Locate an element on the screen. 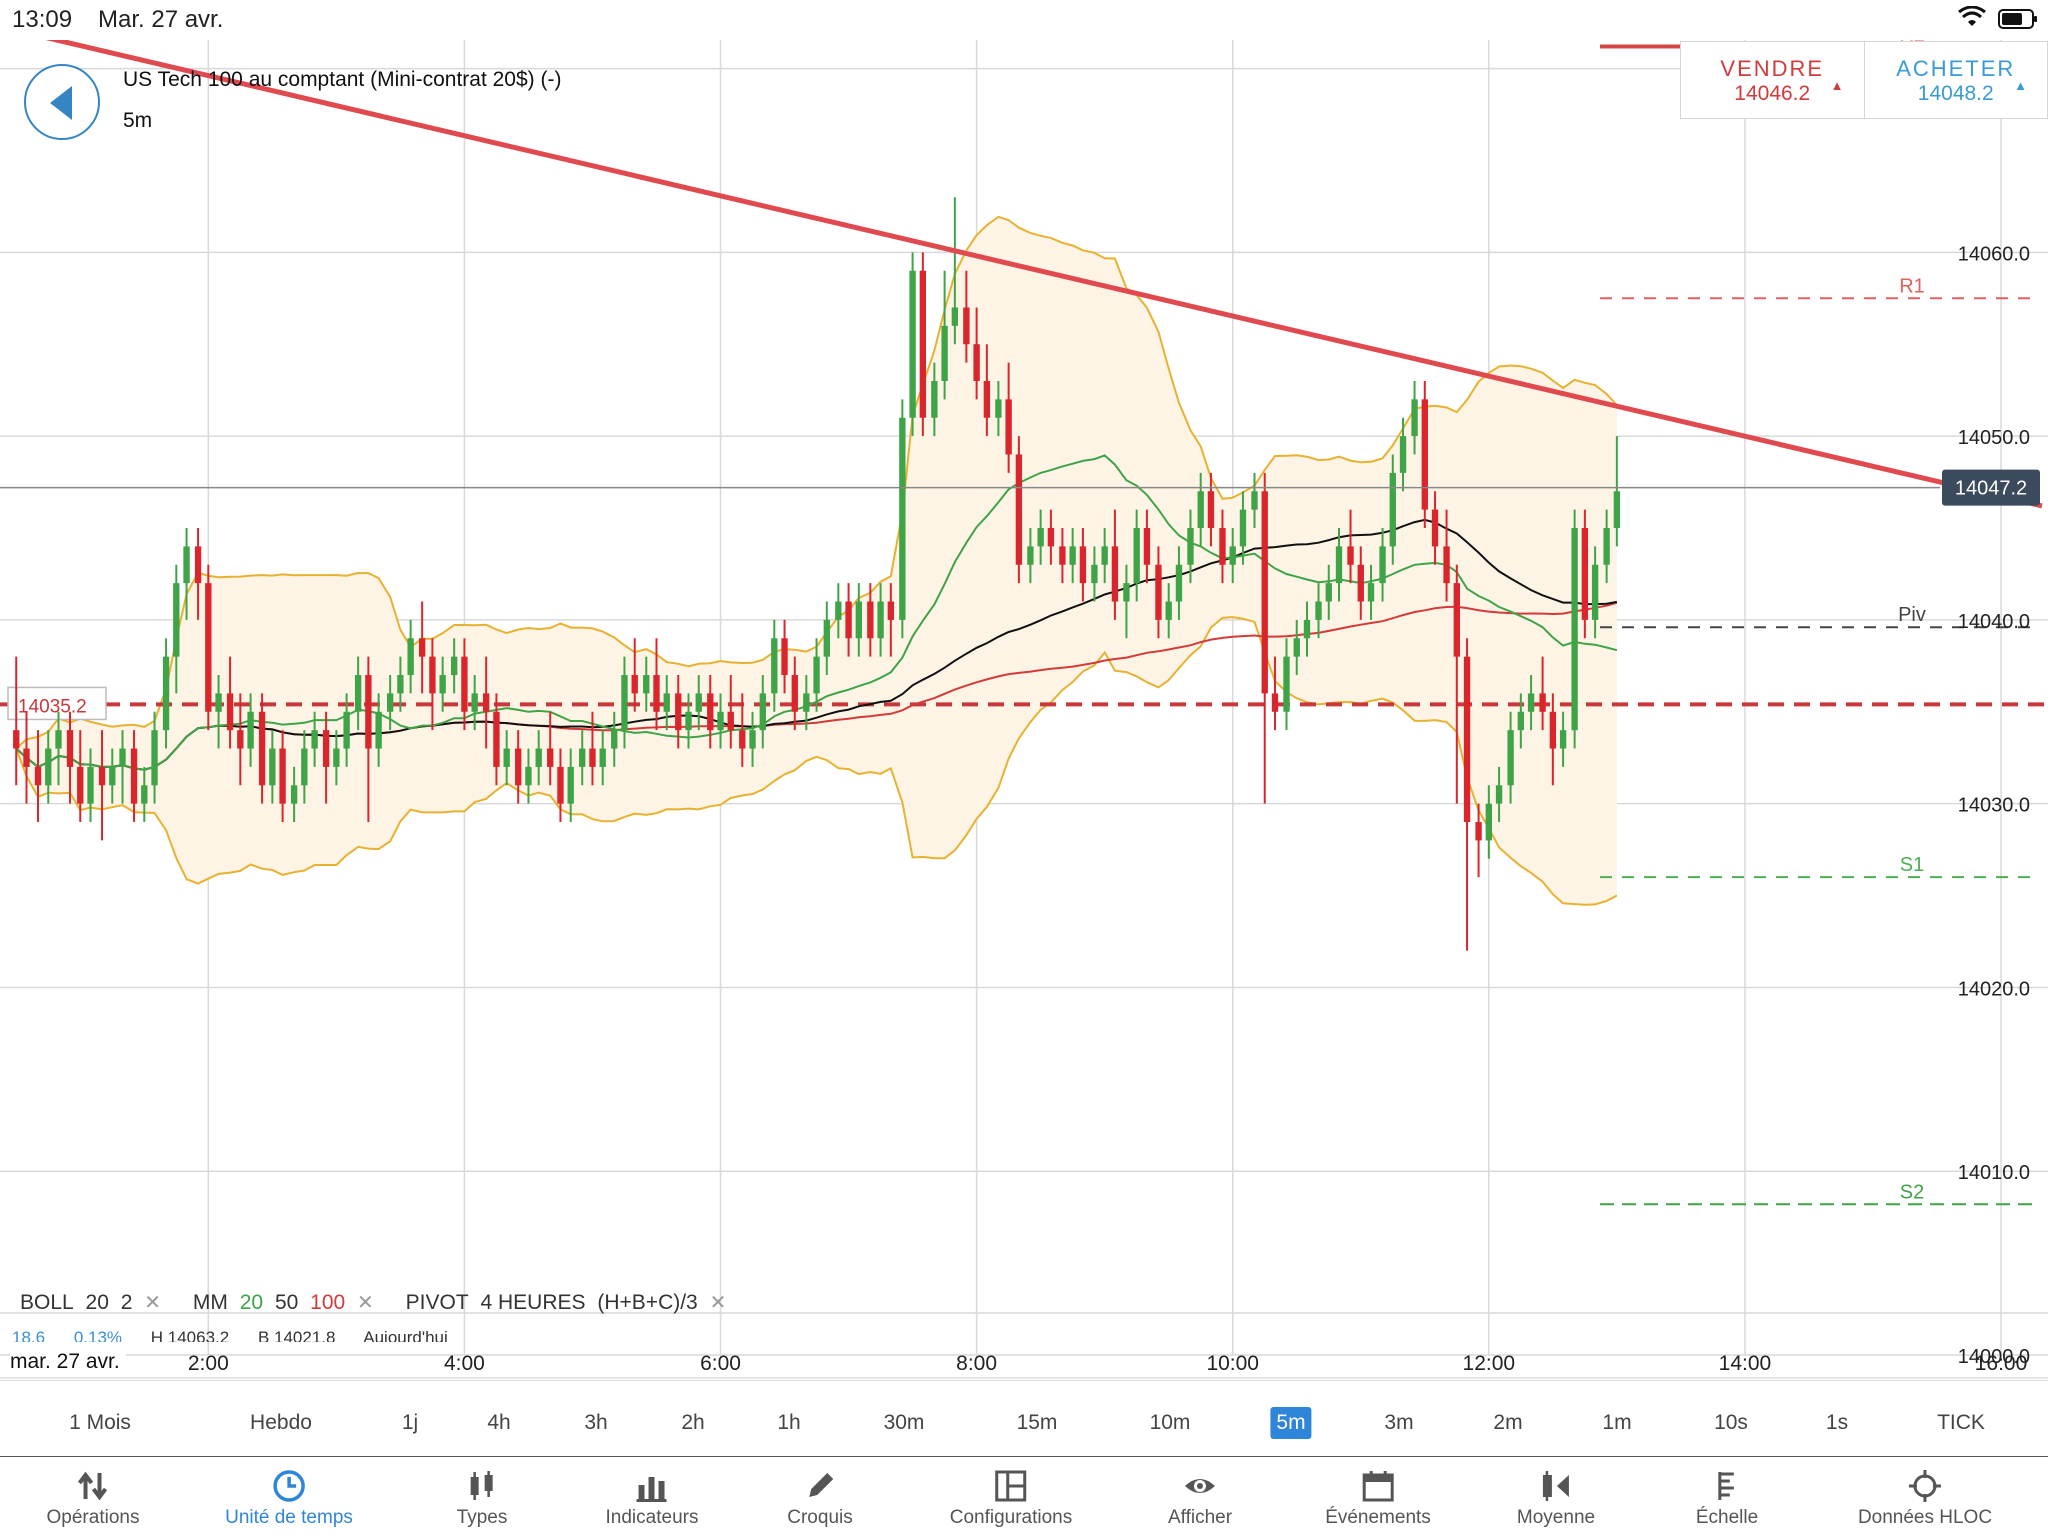 This screenshot has width=2048, height=1537. nav-eye: Afficher is located at coordinates (1200, 1497).